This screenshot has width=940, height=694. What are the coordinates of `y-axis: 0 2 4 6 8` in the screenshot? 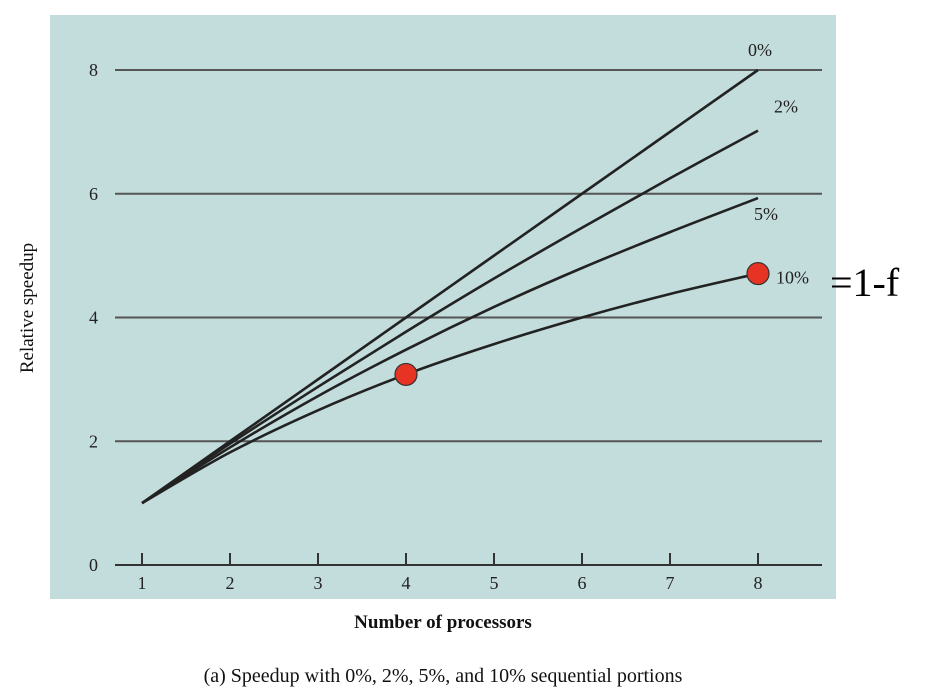 It's located at (93, 317).